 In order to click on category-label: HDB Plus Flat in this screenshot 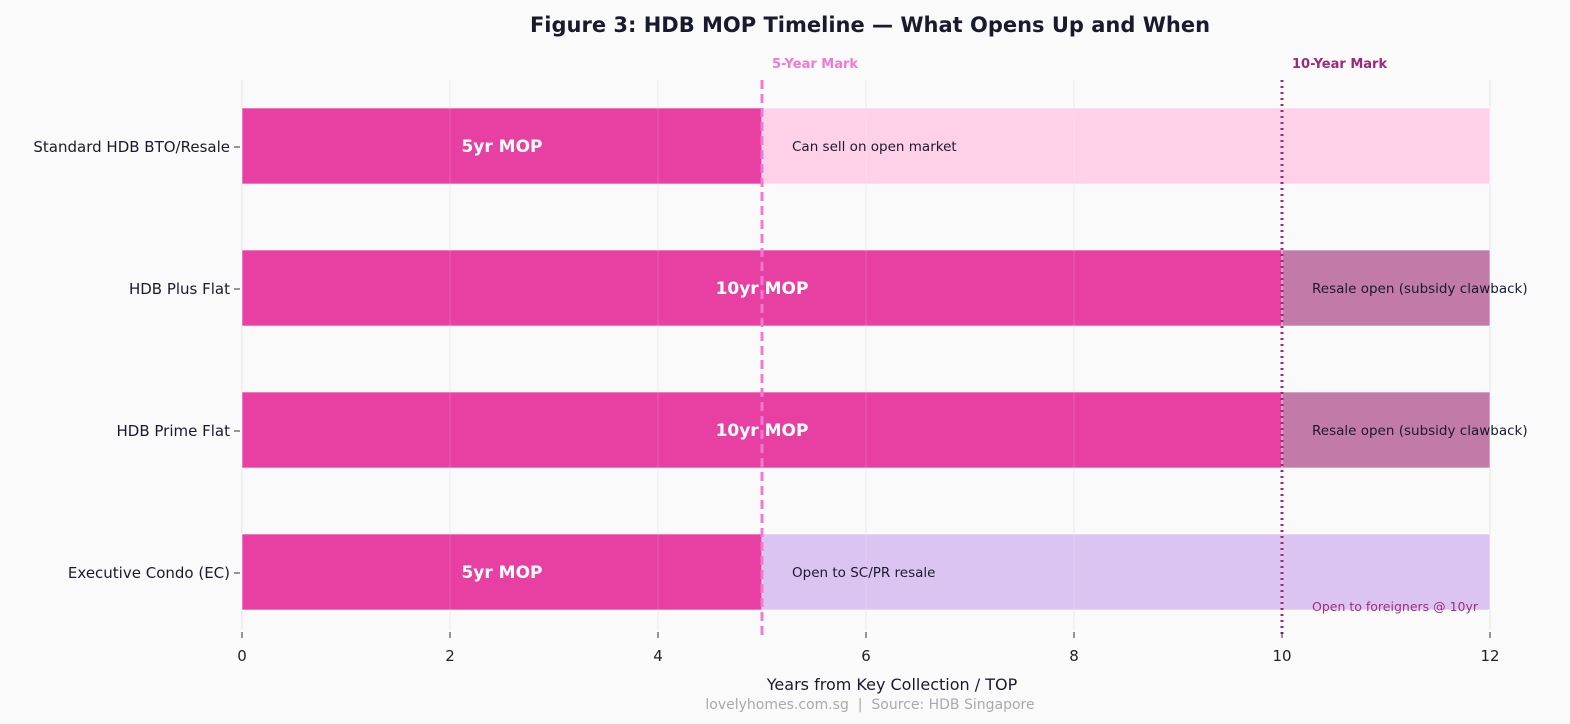, I will do `click(179, 289)`.